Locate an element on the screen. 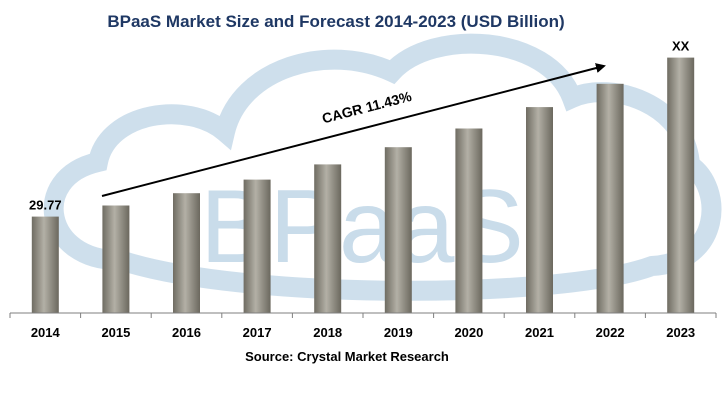 Image resolution: width=726 pixels, height=400 pixels. bar-2021 is located at coordinates (539, 210).